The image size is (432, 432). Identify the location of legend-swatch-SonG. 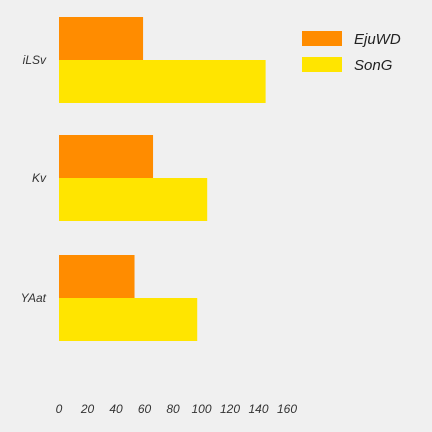
(322, 64).